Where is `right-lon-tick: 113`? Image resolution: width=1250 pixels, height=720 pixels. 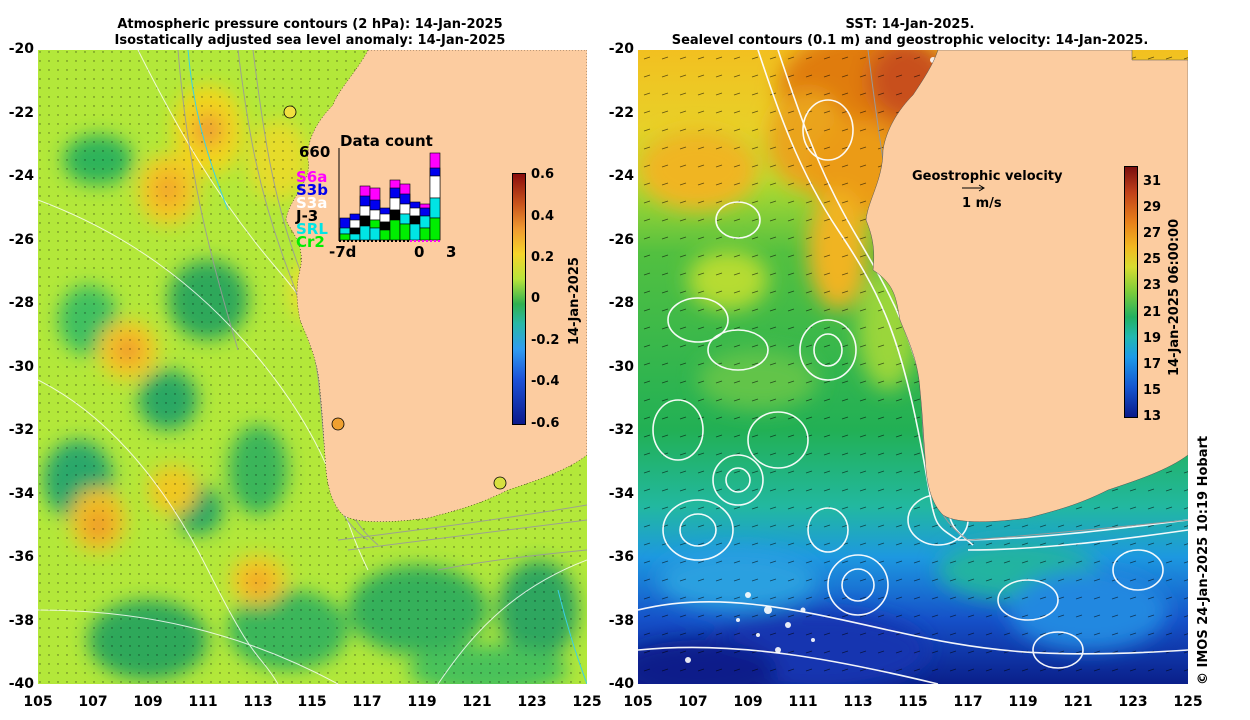
right-lon-tick: 113 is located at coordinates (858, 702).